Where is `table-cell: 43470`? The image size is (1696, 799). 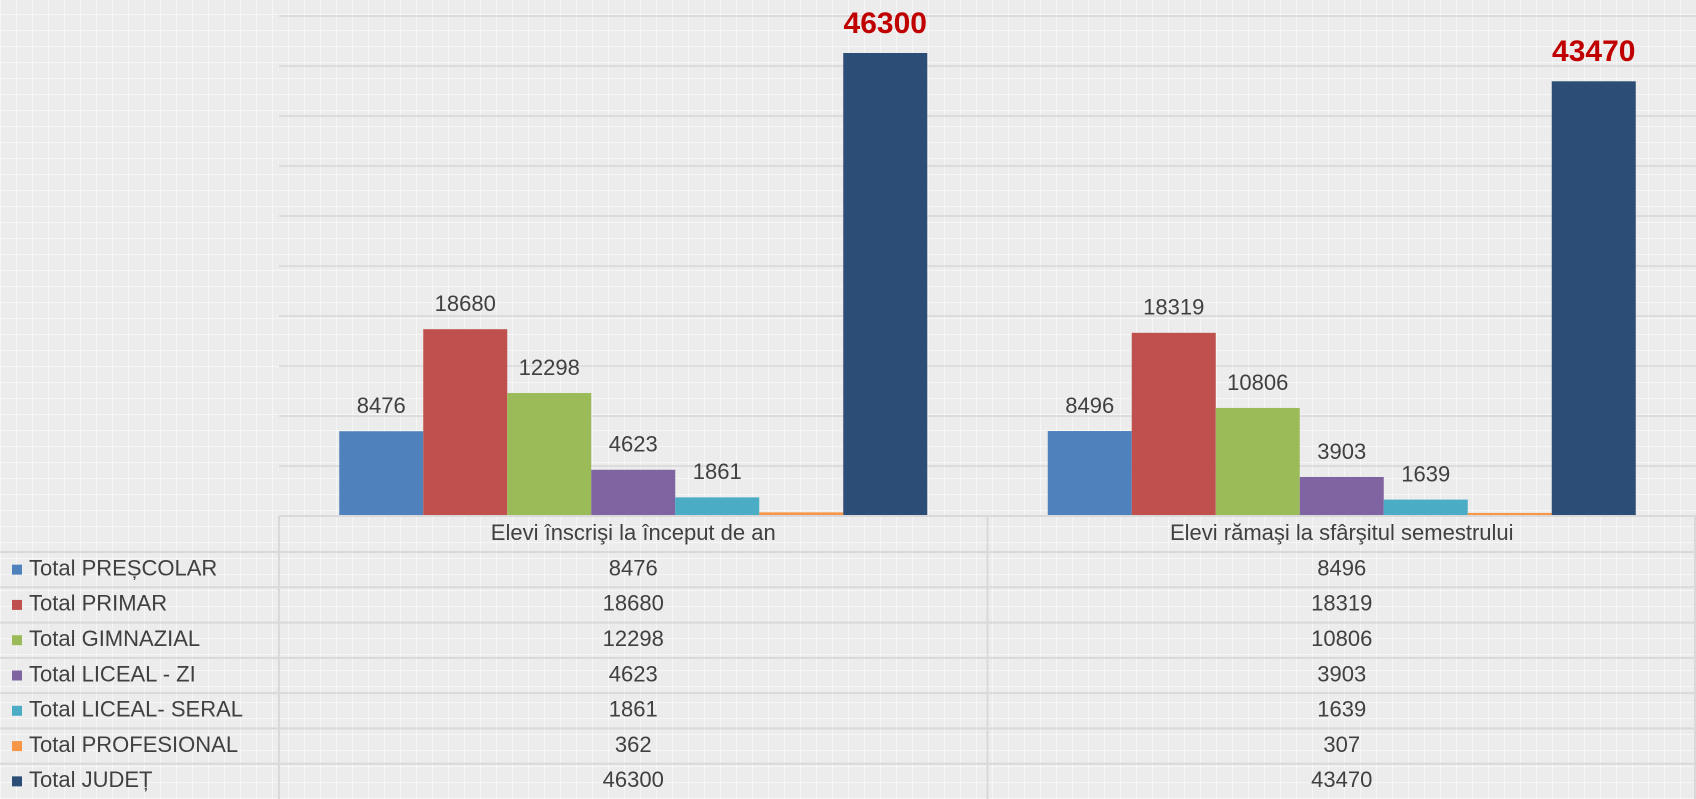
table-cell: 43470 is located at coordinates (1341, 779).